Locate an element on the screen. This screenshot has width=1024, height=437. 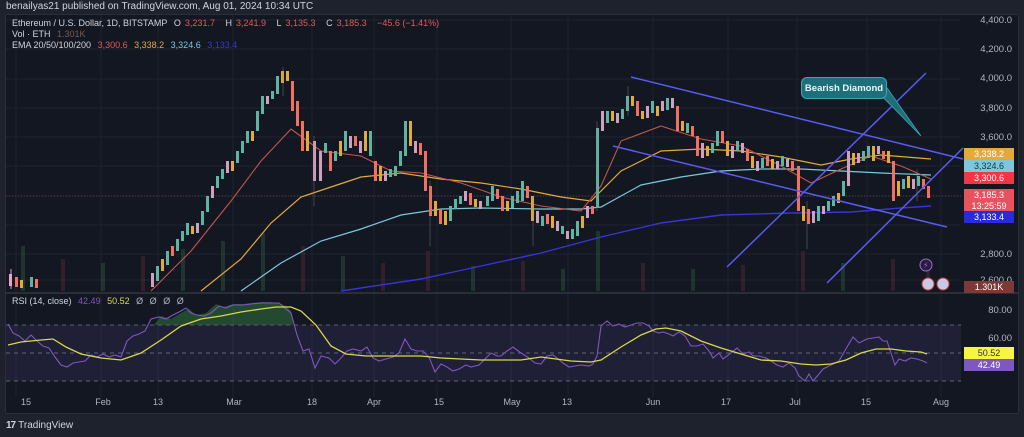
time-label: May is located at coordinates (512, 402).